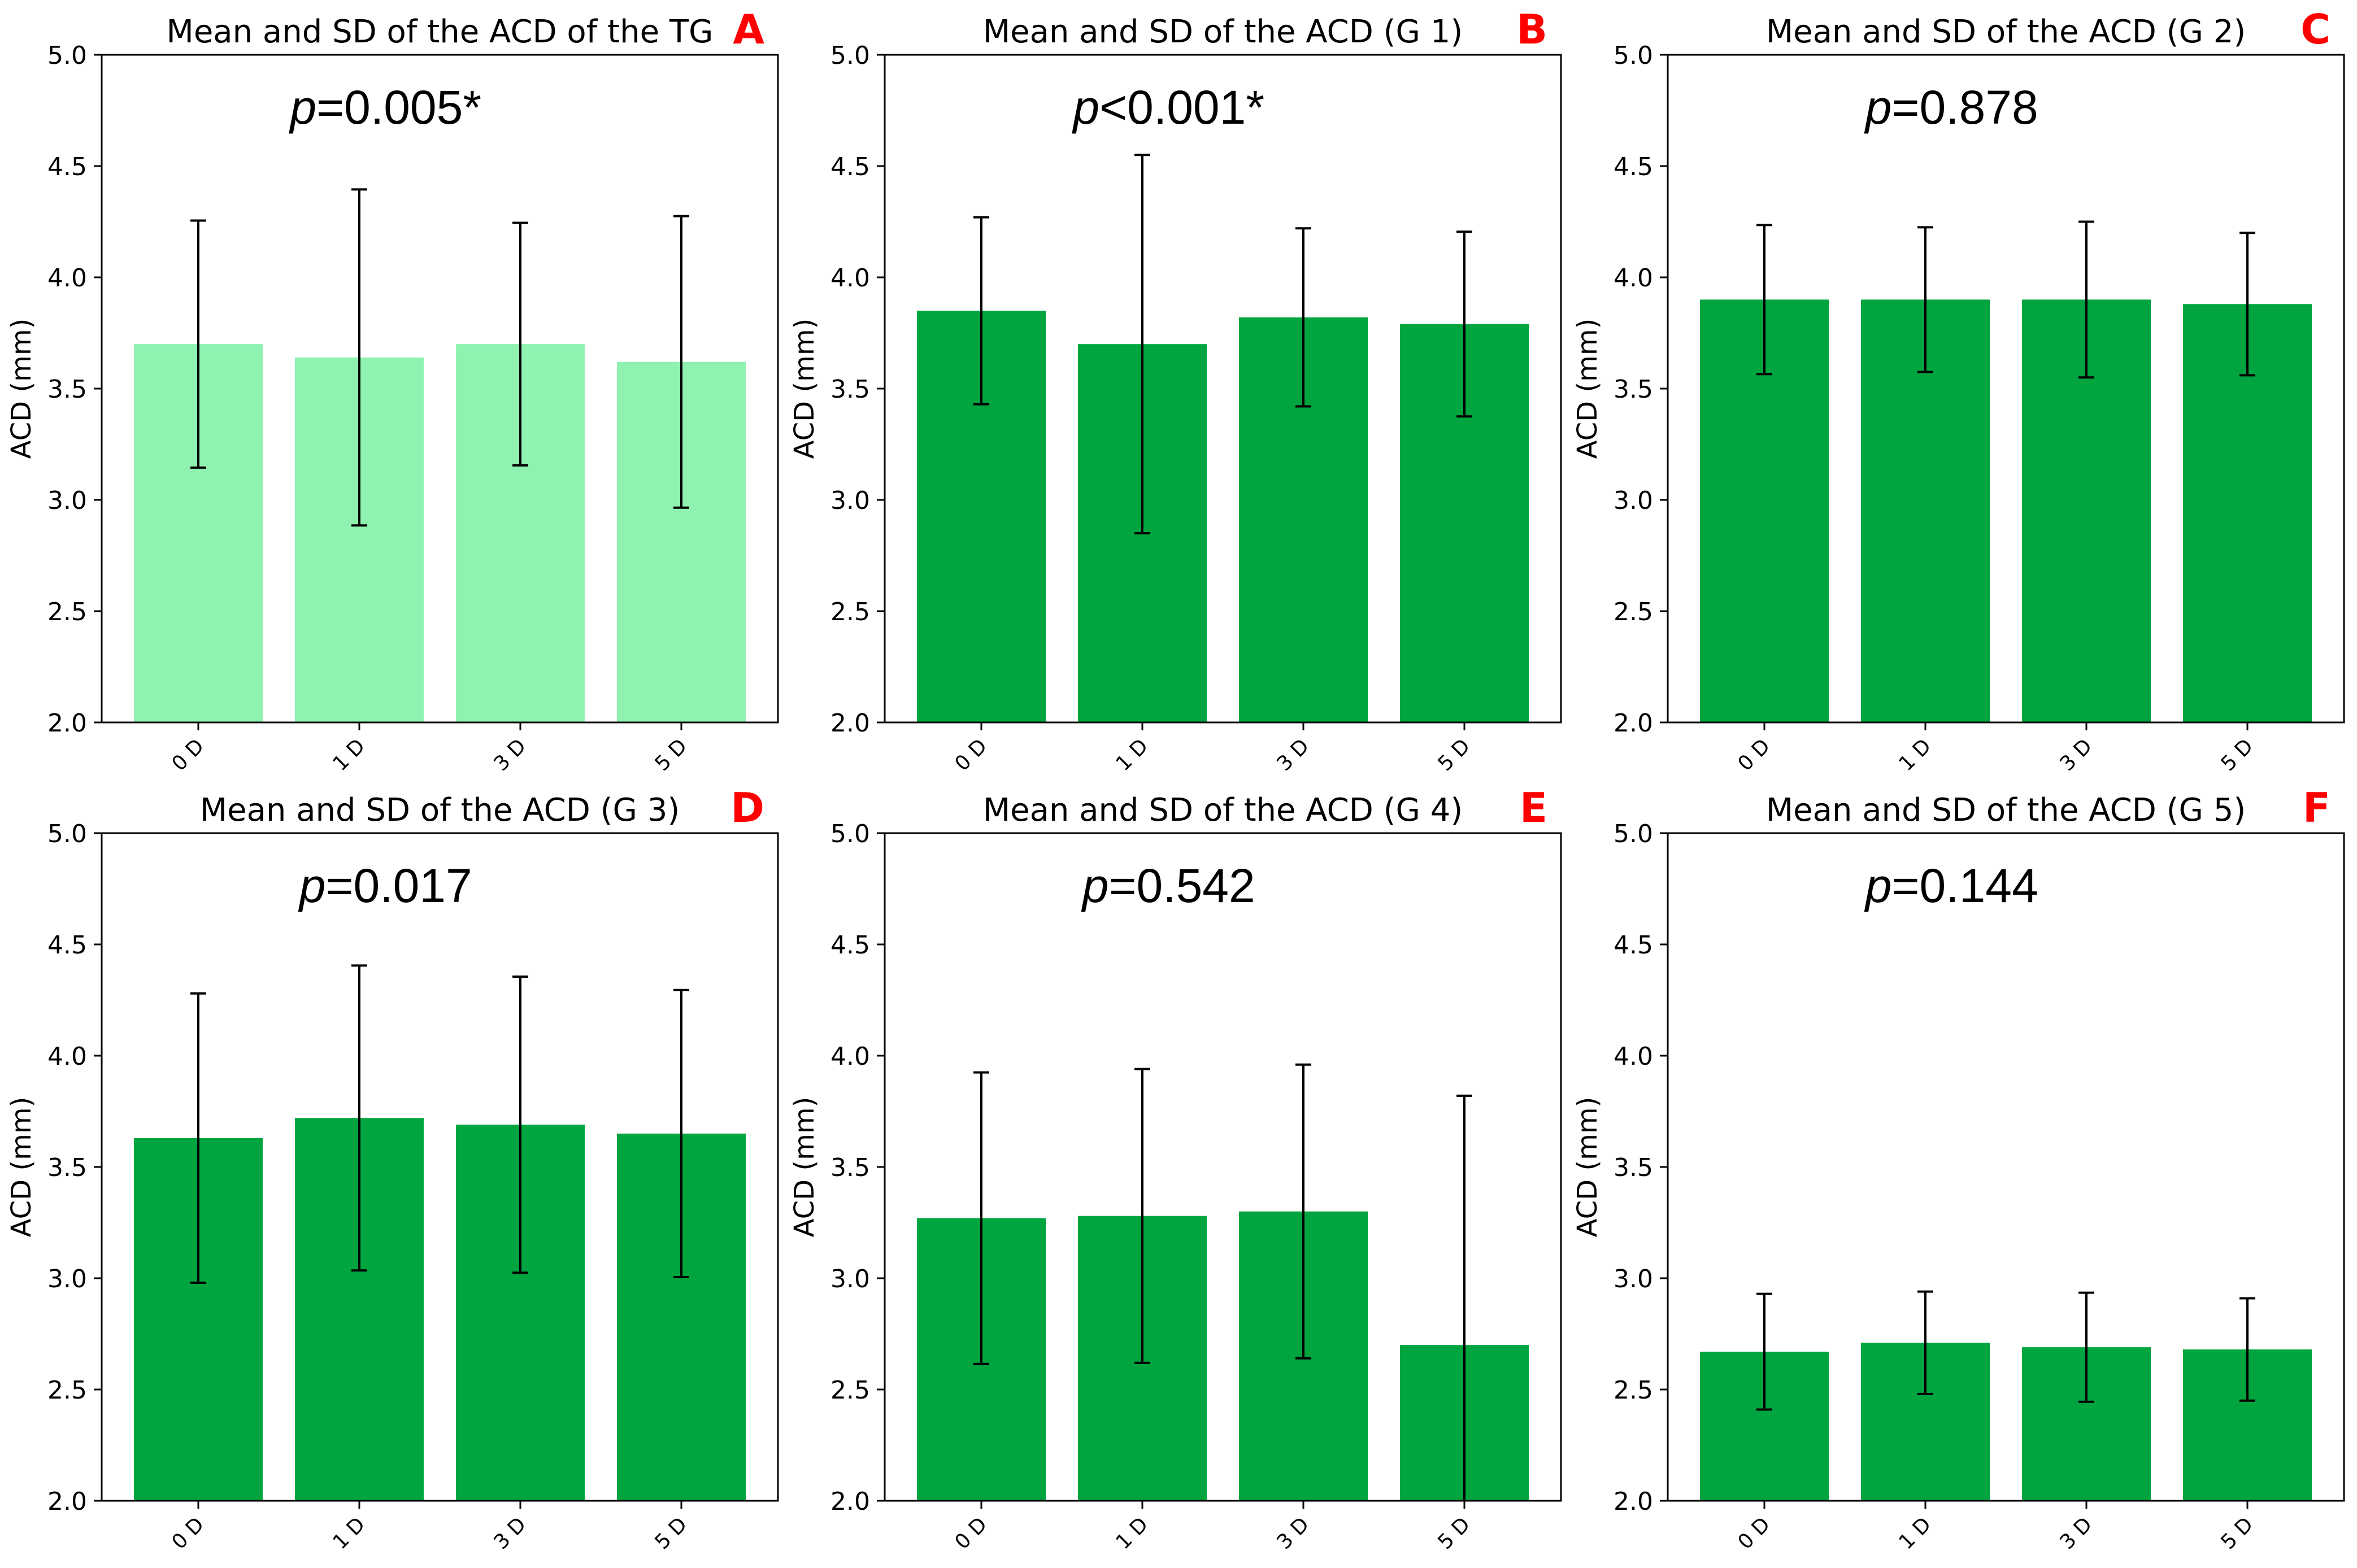  Describe the element at coordinates (1223, 32) in the screenshot. I see `chart-title: Mean and SD of the ACD (G 1)` at that location.